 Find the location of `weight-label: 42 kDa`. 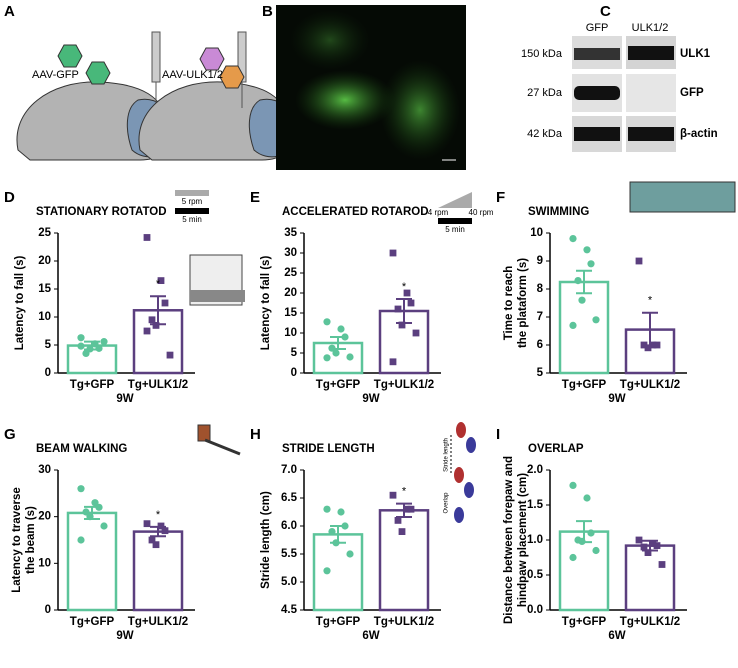

weight-label: 42 kDa is located at coordinates (545, 134).